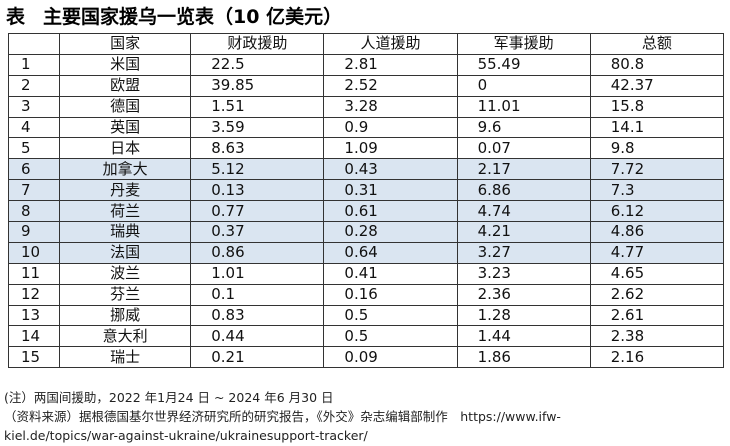  Describe the element at coordinates (16, 17) in the screenshot. I see `title-label: 表` at that location.